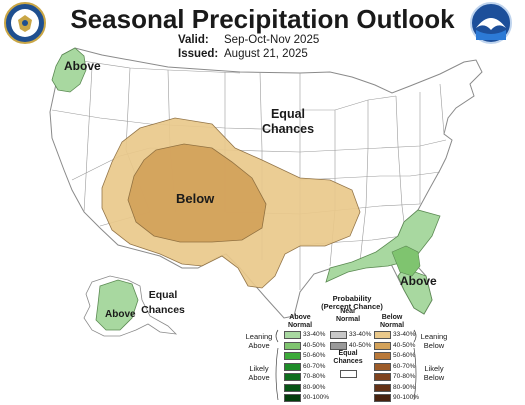 The height and width of the screenshot is (405, 525). I want to click on leaning-below-line2: Below, so click(434, 345).